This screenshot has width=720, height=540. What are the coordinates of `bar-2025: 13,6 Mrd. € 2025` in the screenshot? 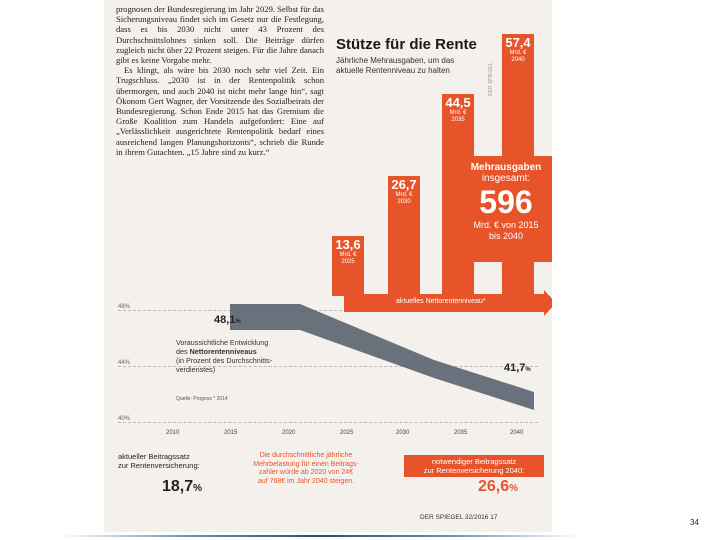 It's located at (348, 266).